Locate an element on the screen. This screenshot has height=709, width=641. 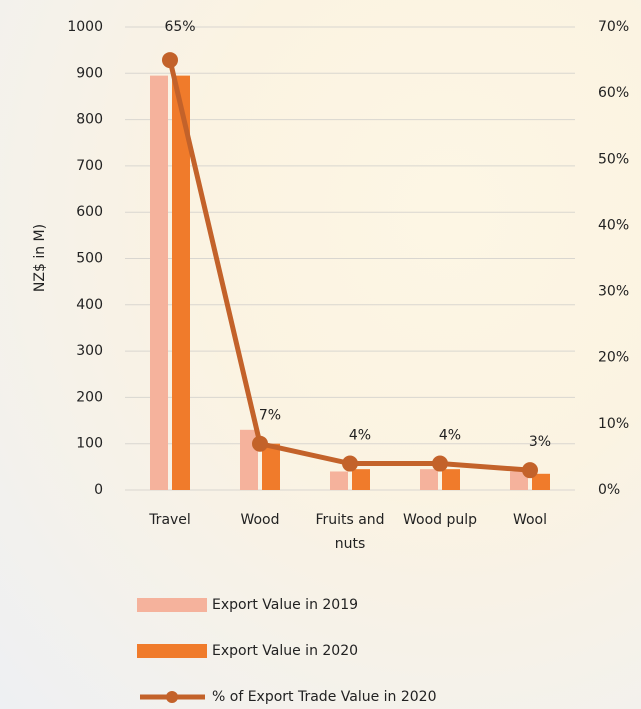
legend-label: % of Export Trade Value in 2020 is located at coordinates (324, 697).